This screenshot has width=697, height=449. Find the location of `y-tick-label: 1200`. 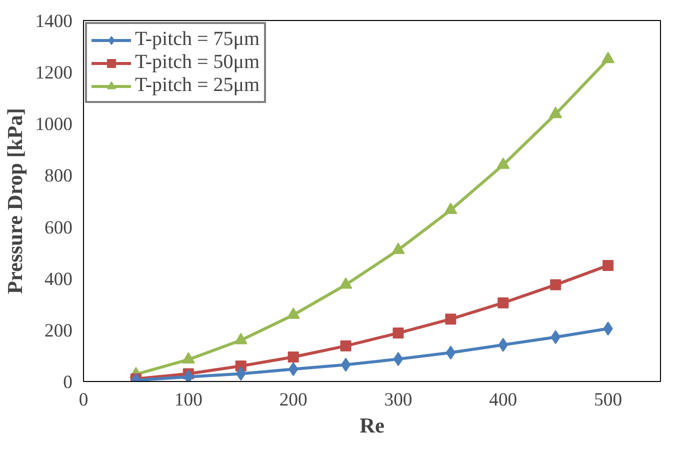

y-tick-label: 1200 is located at coordinates (53, 73).